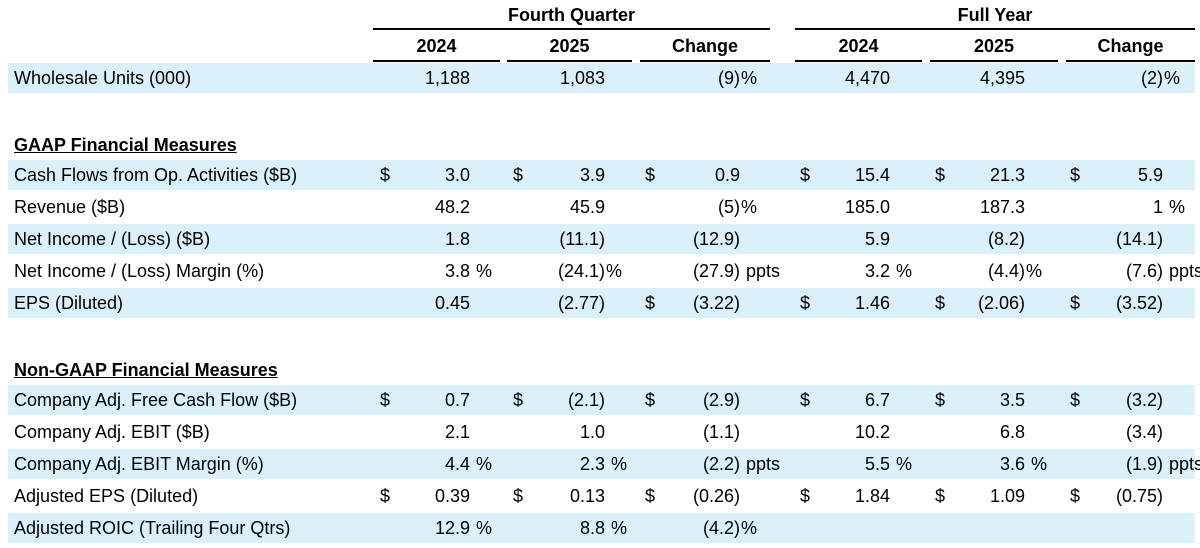  I want to click on cell-value: (1.1), so click(721, 432).